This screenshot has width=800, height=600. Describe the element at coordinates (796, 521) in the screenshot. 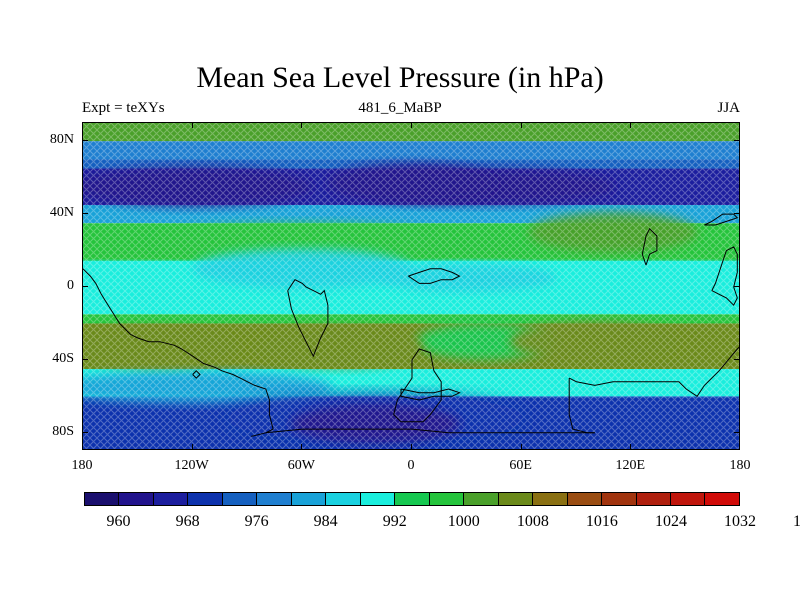

I see `colorbar-label: 1040` at that location.